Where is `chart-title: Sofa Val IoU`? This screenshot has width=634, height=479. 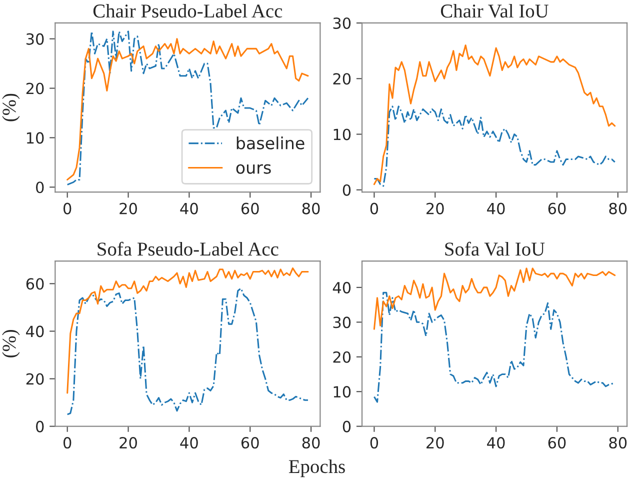
chart-title: Sofa Val IoU is located at coordinates (495, 249).